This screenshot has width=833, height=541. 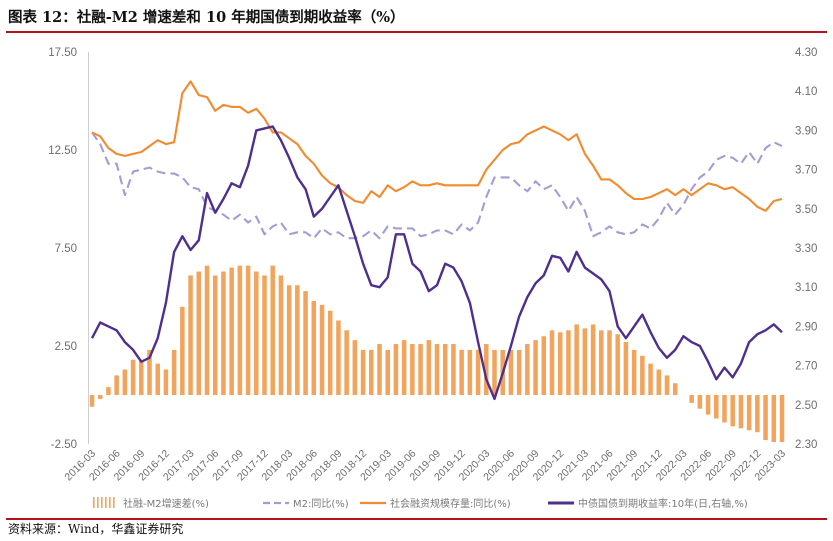 I want to click on right-axis-tick-label: 2.50, so click(x=806, y=406).